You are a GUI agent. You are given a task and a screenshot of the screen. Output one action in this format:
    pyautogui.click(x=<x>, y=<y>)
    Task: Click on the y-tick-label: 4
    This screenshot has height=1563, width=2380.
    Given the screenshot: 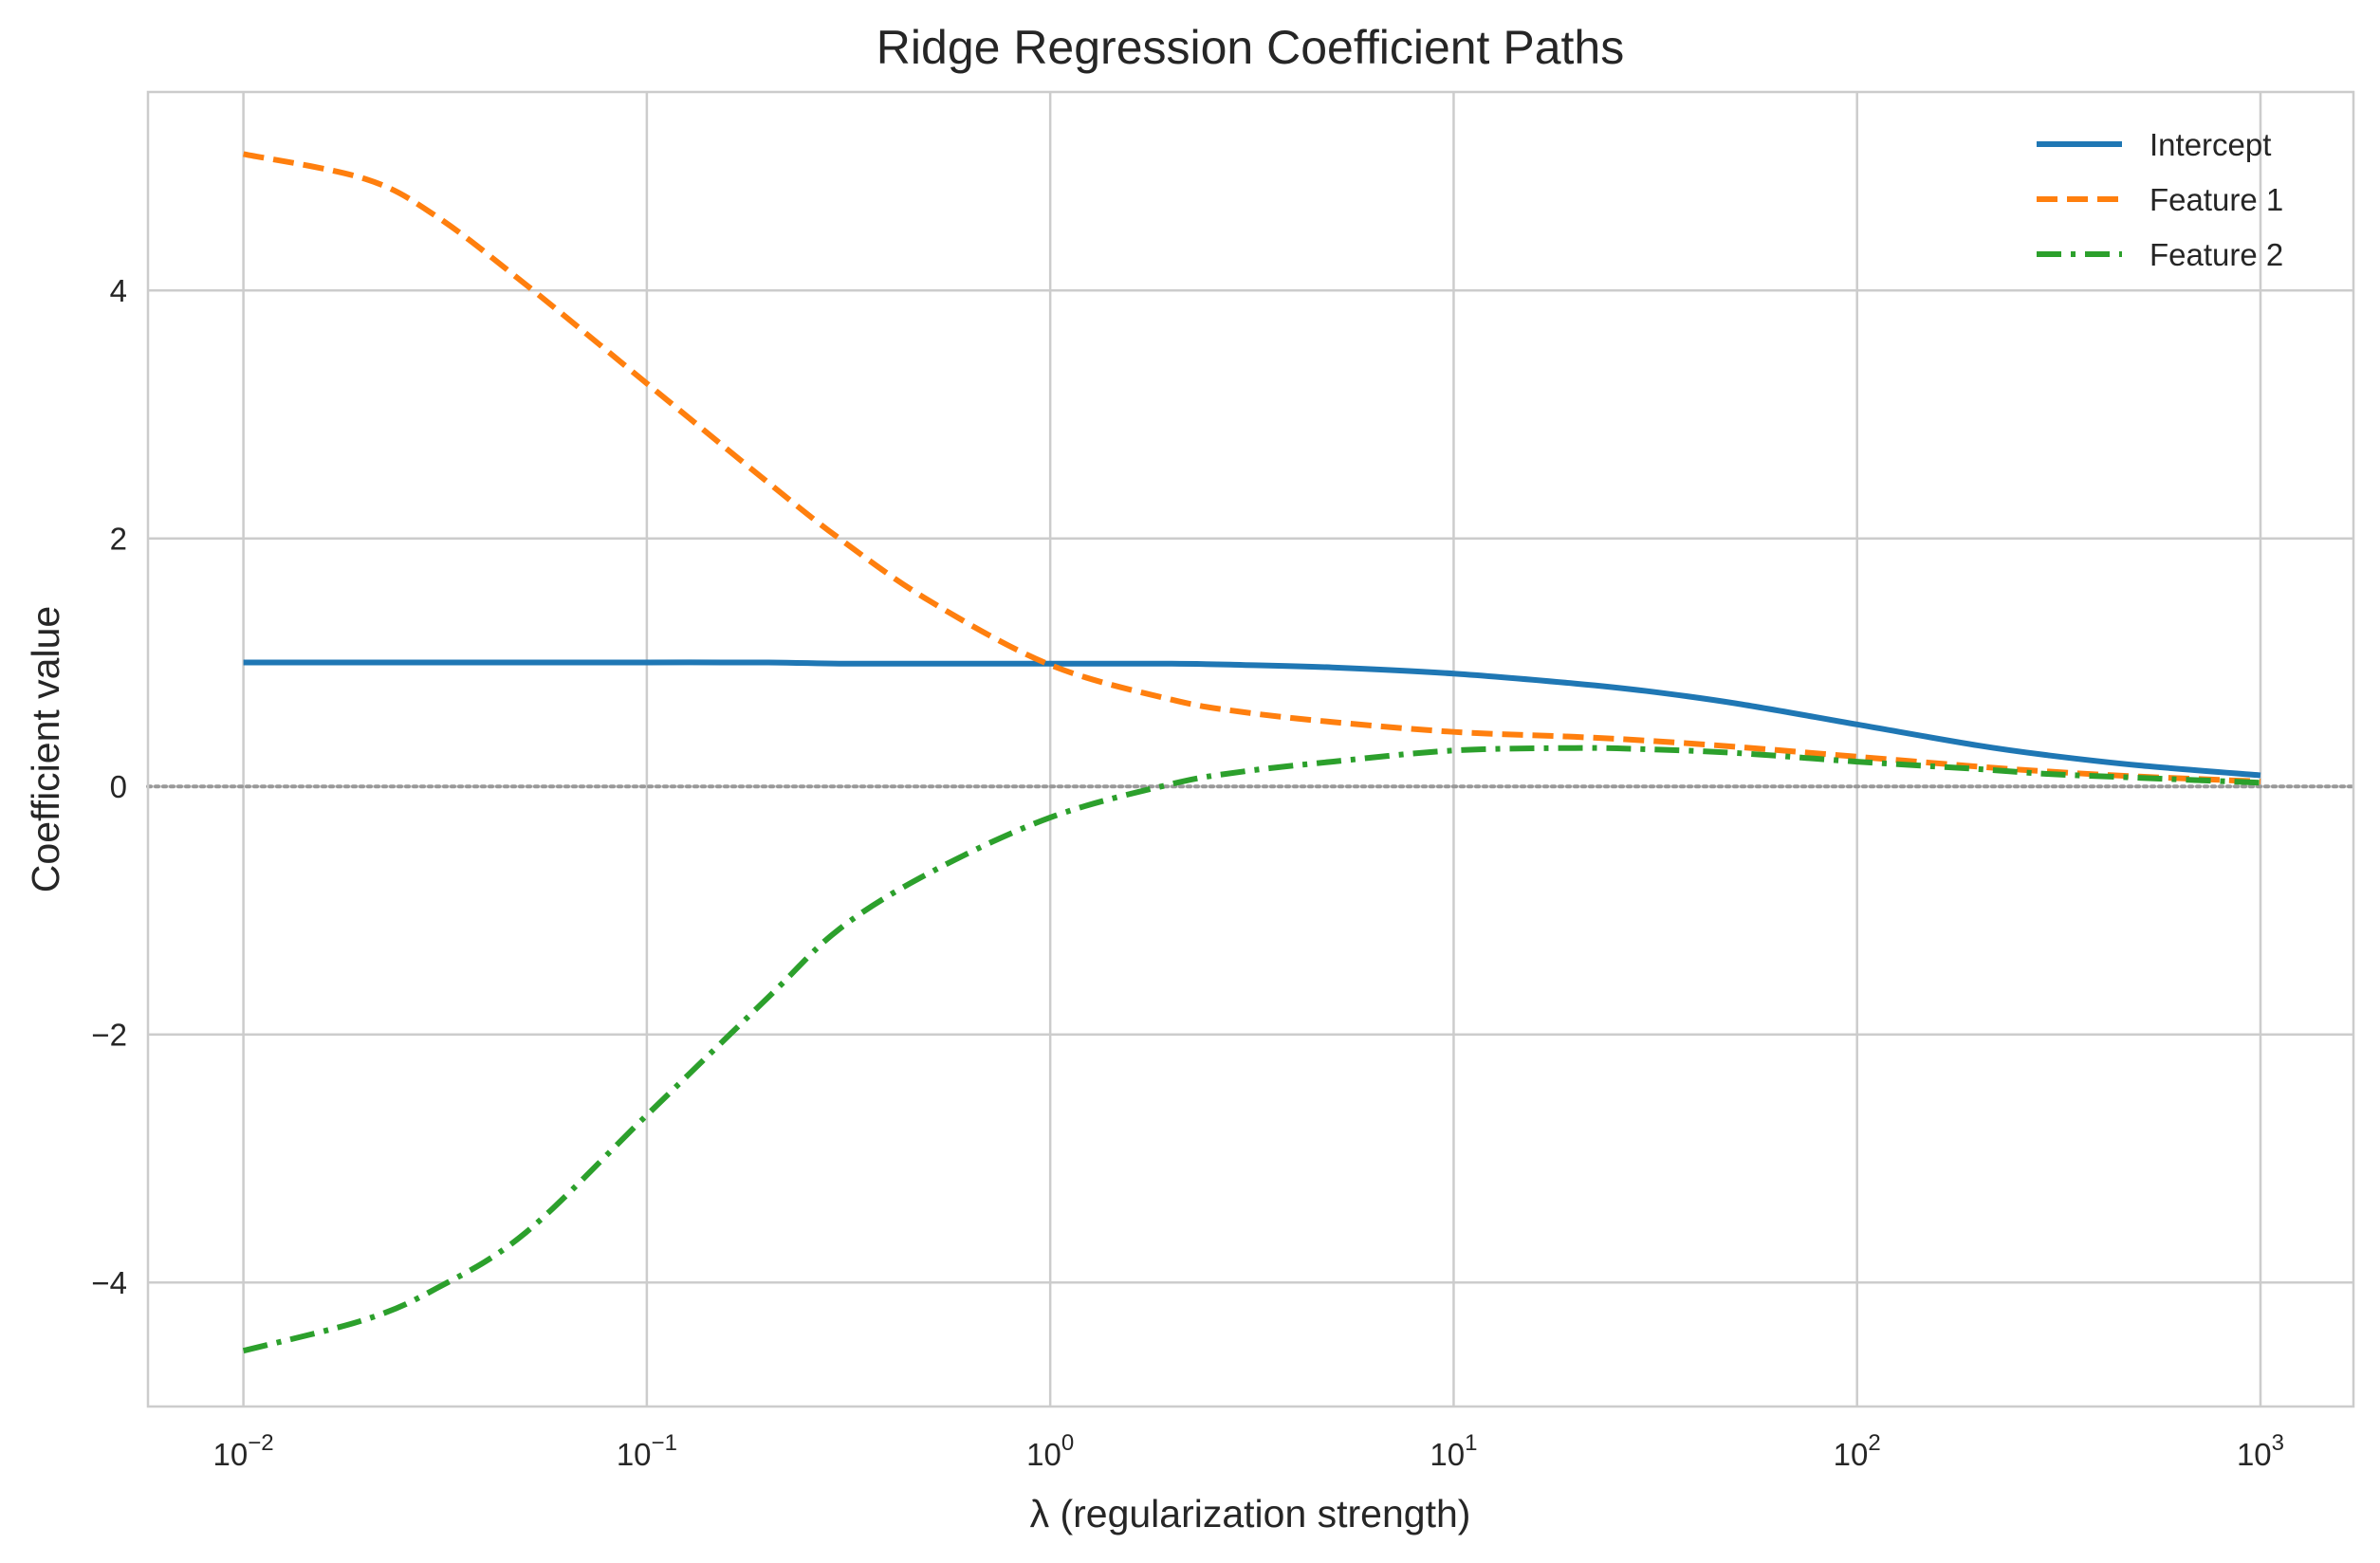 What is the action you would take?
    pyautogui.click(x=118, y=290)
    